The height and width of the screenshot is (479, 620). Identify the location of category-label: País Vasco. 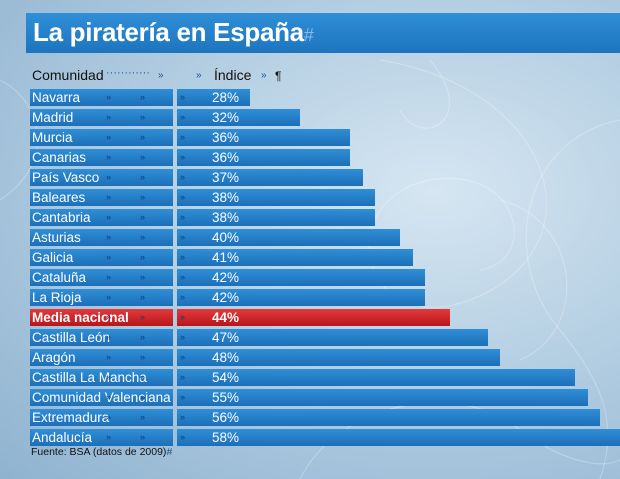
(66, 177).